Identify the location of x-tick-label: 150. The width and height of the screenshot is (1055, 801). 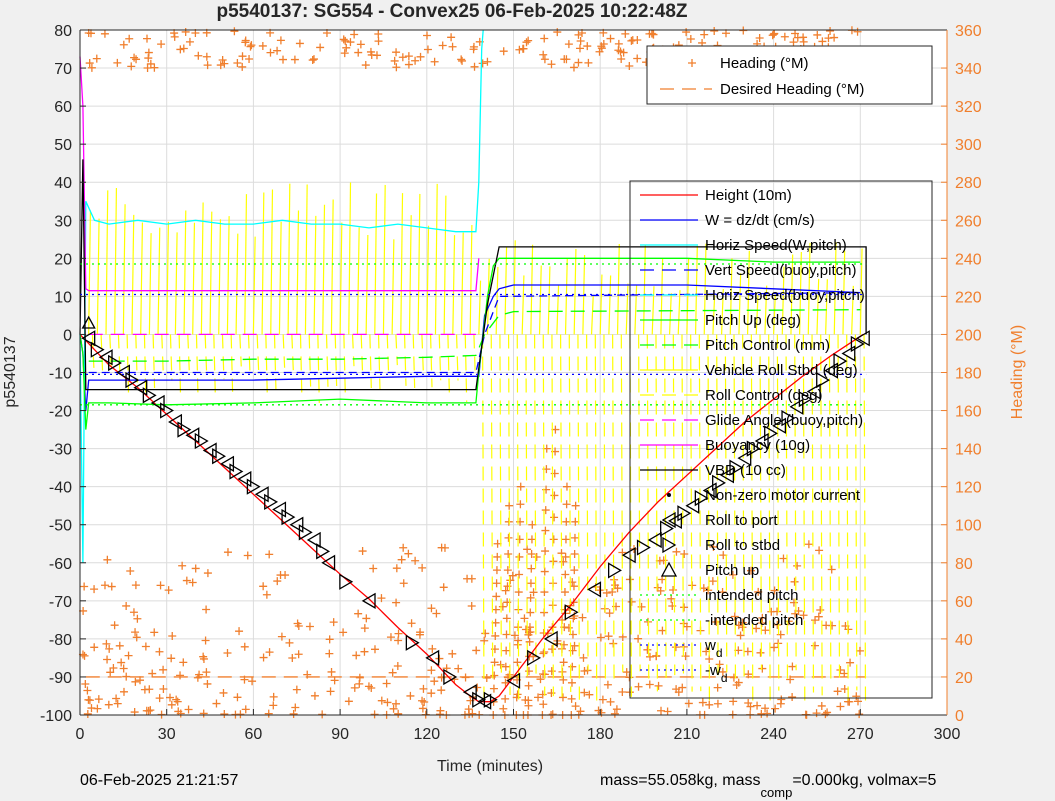
(513, 734).